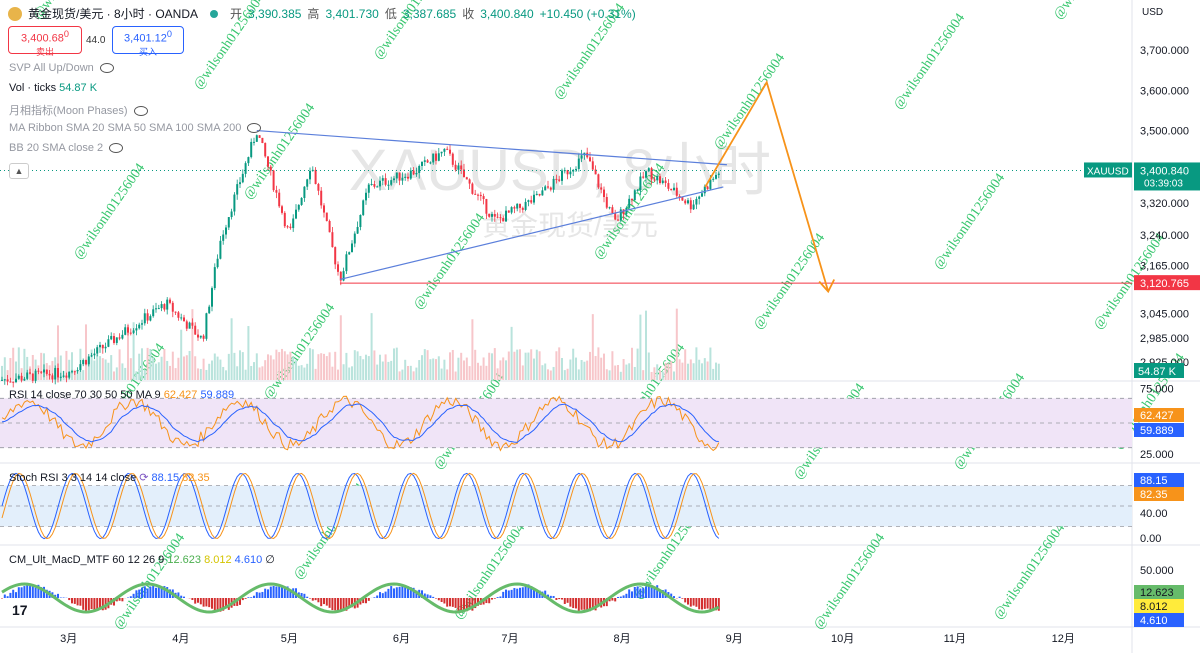 This screenshot has width=1200, height=653. What do you see at coordinates (53, 88) in the screenshot?
I see `indicator-volume: Vol · ticks 54.87 K` at bounding box center [53, 88].